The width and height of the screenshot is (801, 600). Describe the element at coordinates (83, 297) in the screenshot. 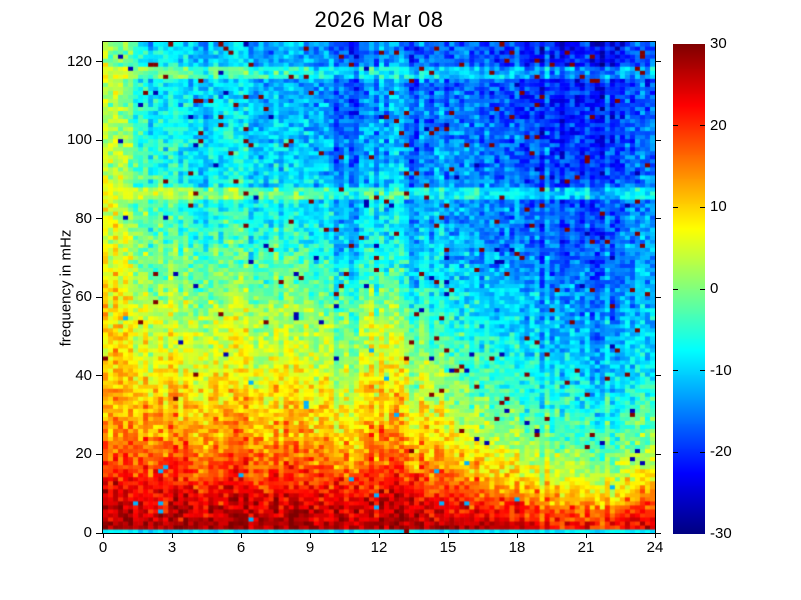

I see `y-tick-label: 60` at that location.